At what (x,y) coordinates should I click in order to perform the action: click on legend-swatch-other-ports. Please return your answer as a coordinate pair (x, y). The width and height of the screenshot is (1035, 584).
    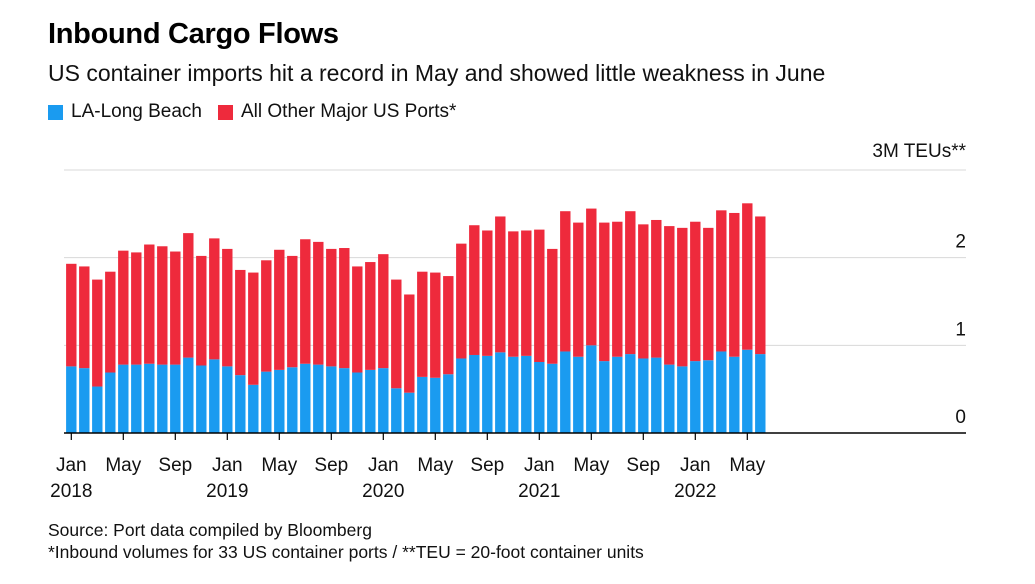
    Looking at the image, I should click on (225, 112).